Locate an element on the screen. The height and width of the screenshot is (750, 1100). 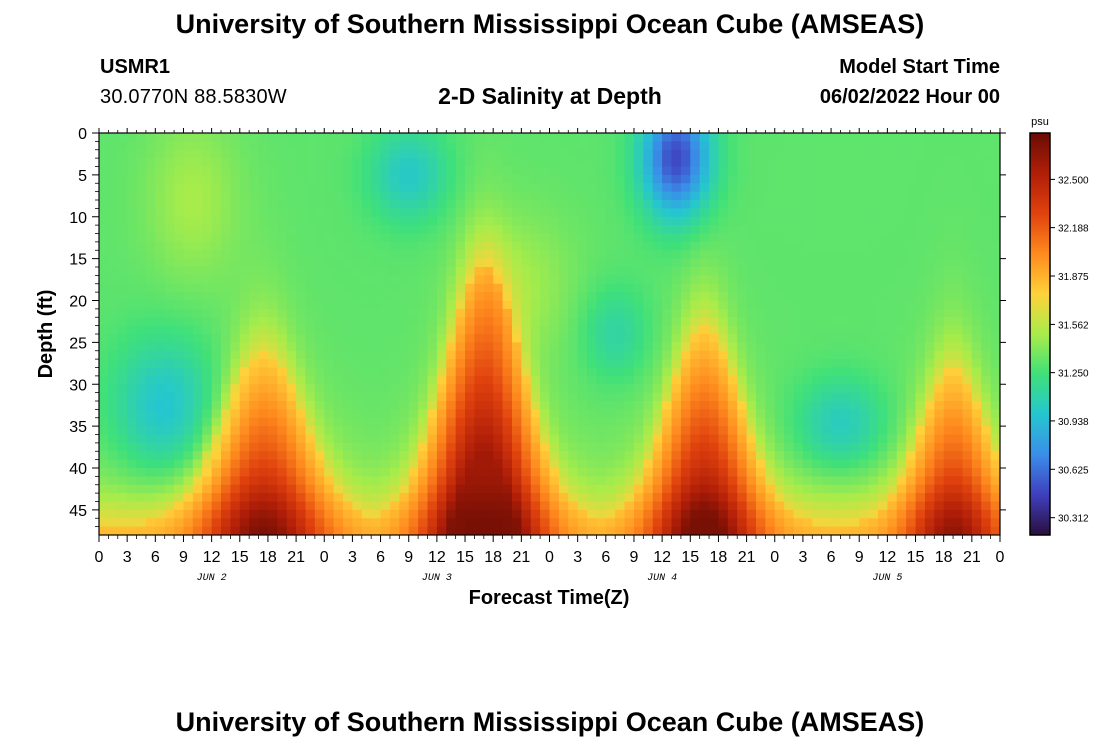
x-tick-label: 0 is located at coordinates (1000, 557).